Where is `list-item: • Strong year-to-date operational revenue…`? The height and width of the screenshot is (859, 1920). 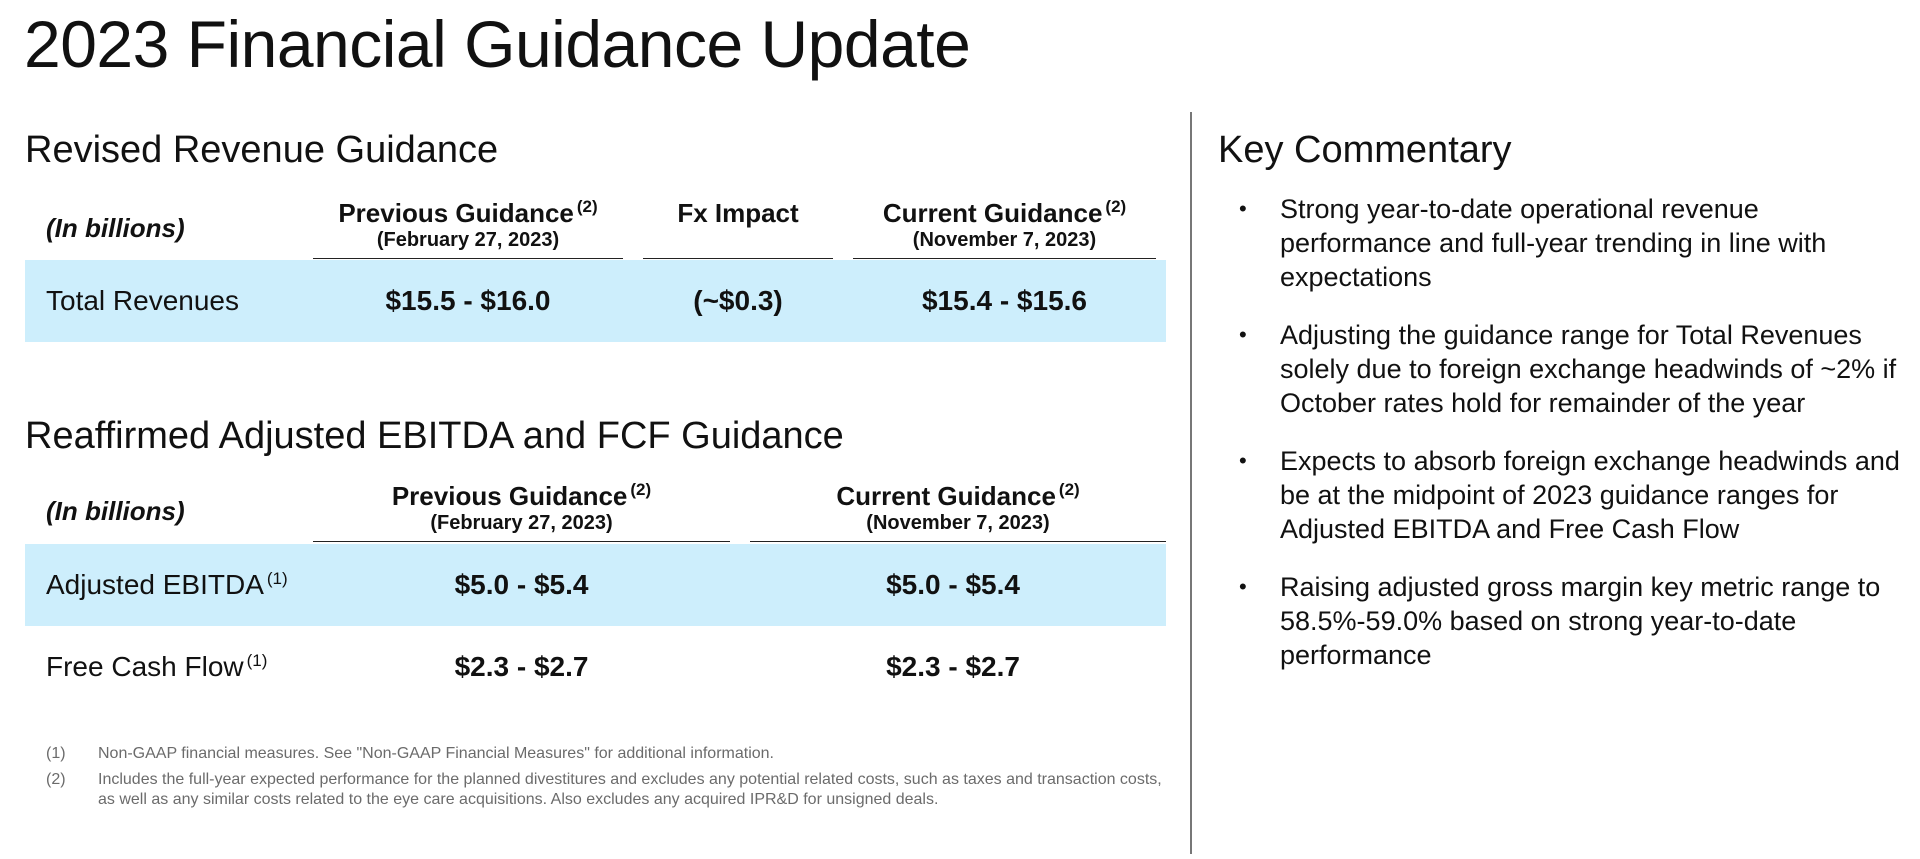 list-item: • Strong year-to-date operational revenue… is located at coordinates (1563, 243).